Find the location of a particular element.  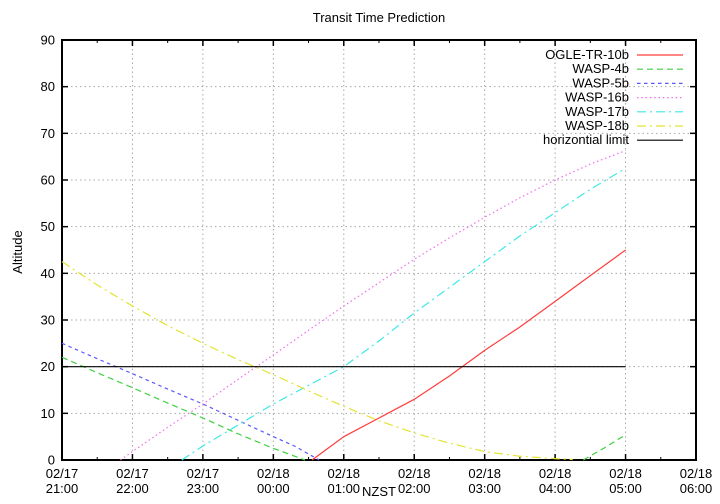

x-axis-label: NZST is located at coordinates (379, 491).